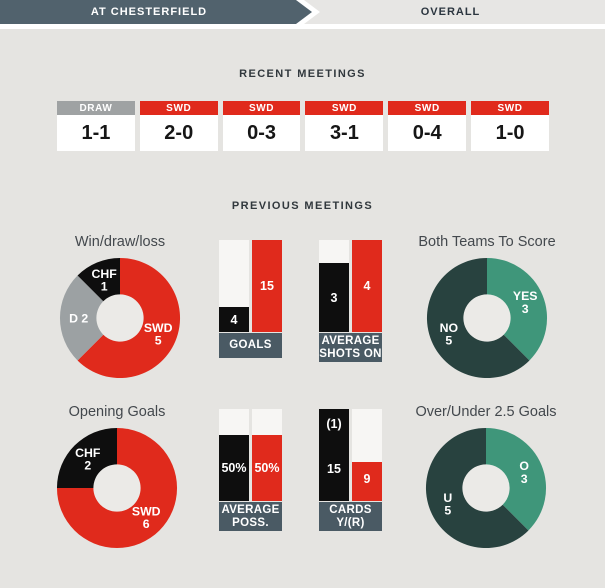  I want to click on average-possession-chart: 50% 50% AVERAGE POSS., so click(250, 470).